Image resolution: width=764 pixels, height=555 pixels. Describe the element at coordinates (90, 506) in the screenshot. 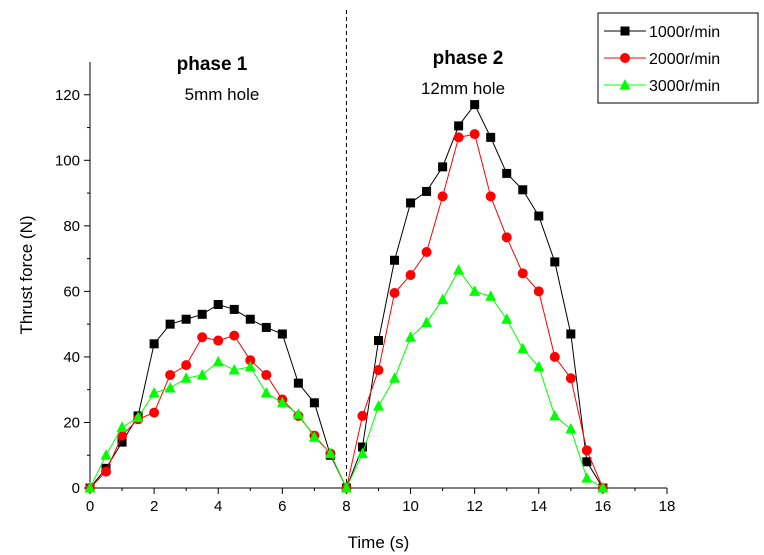

I see `x-tick-label: 0` at that location.